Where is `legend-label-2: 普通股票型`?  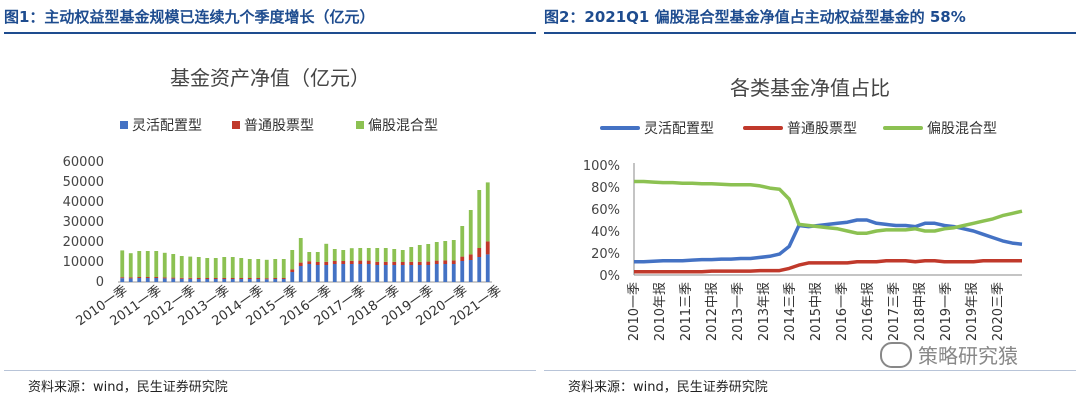
legend-label-2: 普通股票型 is located at coordinates (279, 126).